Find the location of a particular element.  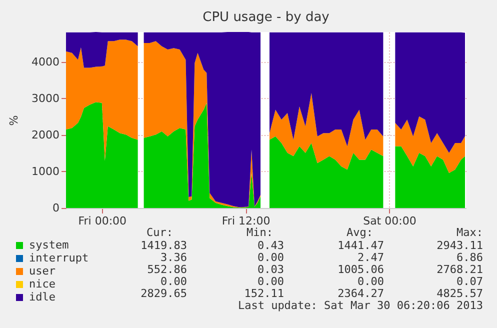

text: 6.86 is located at coordinates (469, 257).